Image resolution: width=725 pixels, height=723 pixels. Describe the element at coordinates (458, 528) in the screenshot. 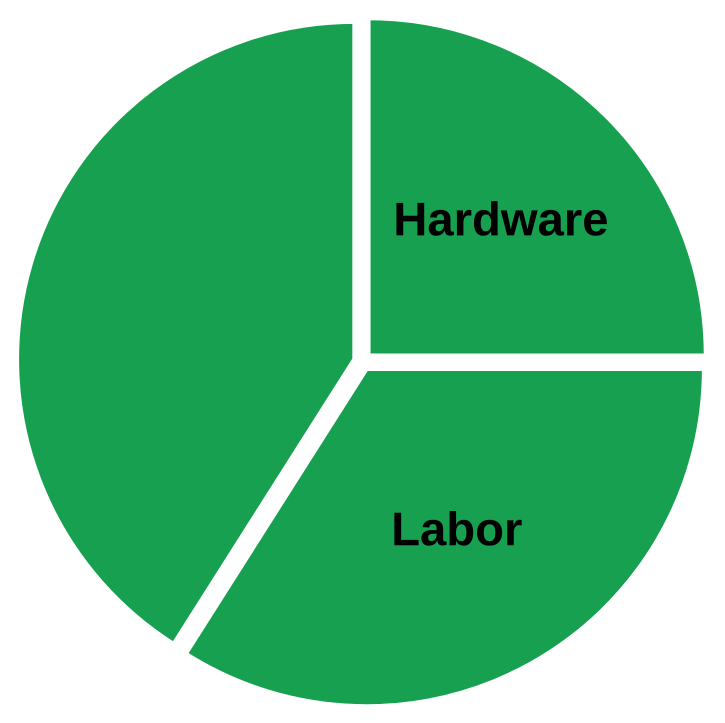

I see `slice-label: Labor` at that location.